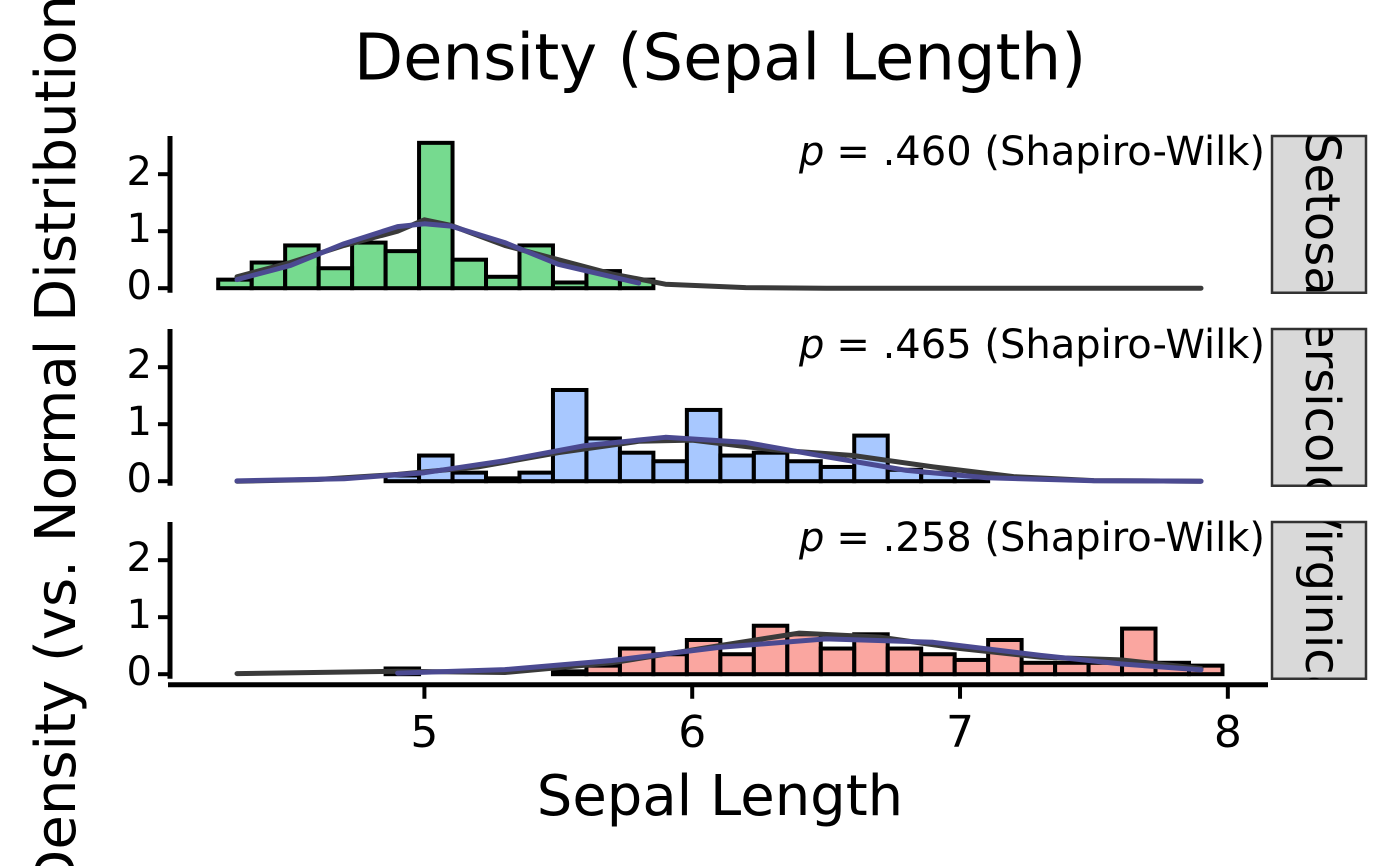  I want to click on chart-title: Density (Sepal Length), so click(720, 59).